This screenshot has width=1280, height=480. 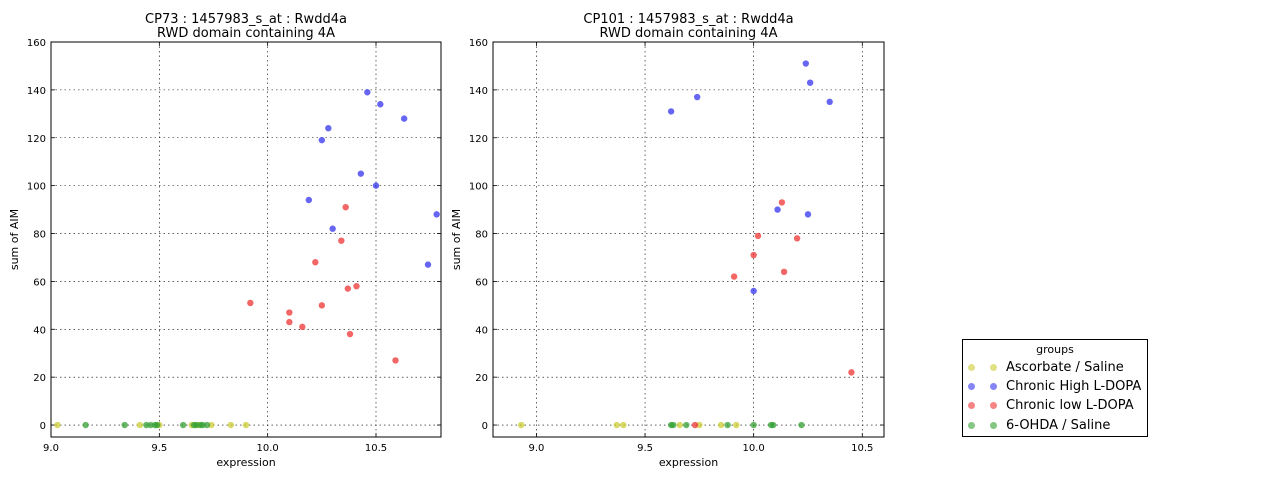 I want to click on legend-label: Ascorbate / Saline, so click(x=1065, y=367).